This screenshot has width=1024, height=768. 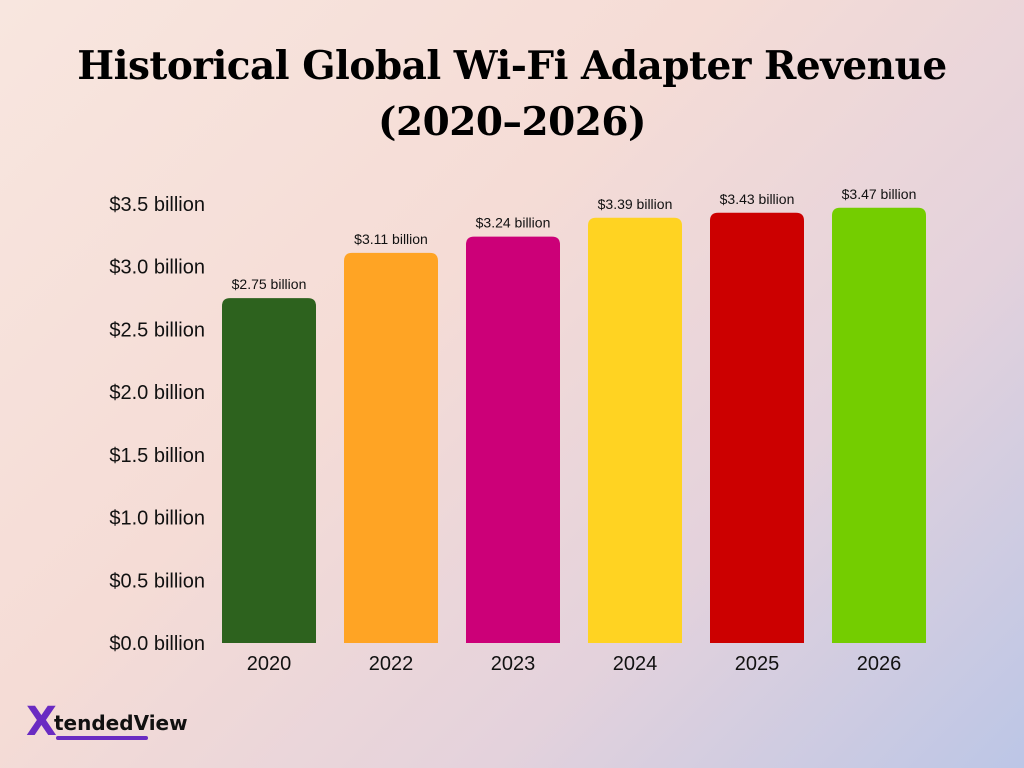 I want to click on data-label-2020: $2.75 billion, so click(x=269, y=284).